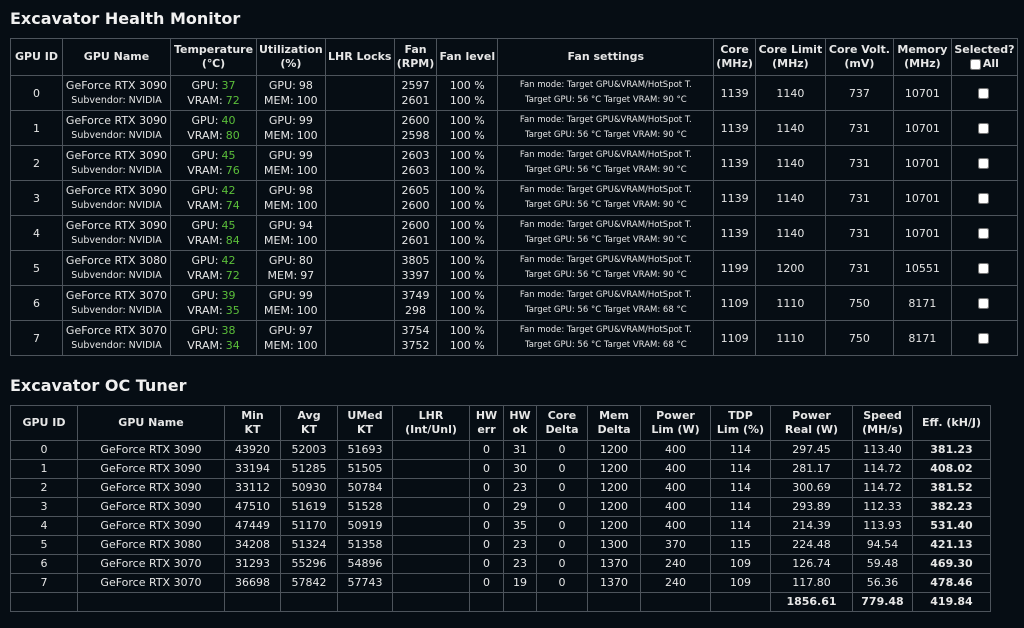  What do you see at coordinates (882, 488) in the screenshot?
I see `oc-cell: 114.72` at bounding box center [882, 488].